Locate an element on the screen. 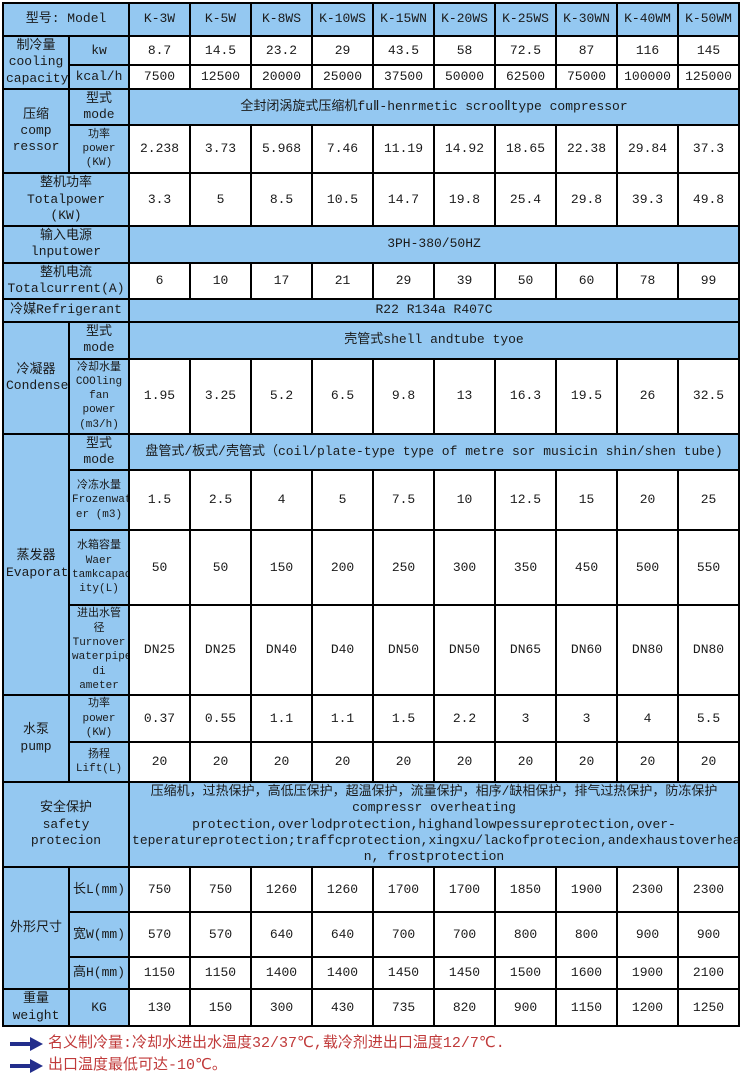  data-cell: 3.25 is located at coordinates (221, 396).